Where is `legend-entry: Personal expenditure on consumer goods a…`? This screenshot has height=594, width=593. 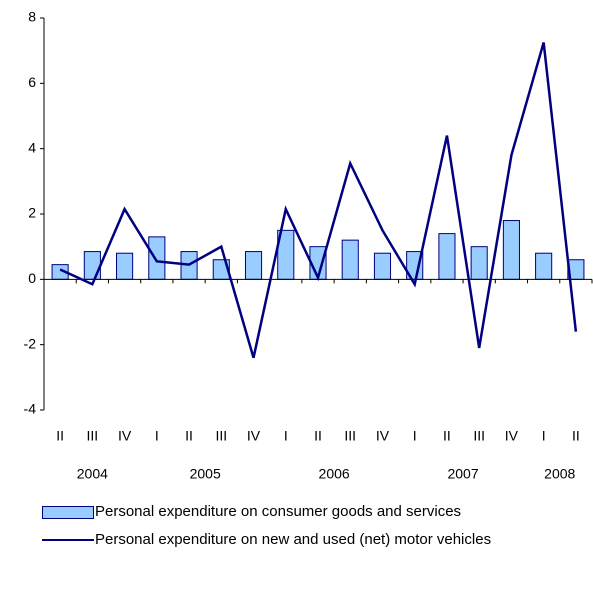 legend-entry: Personal expenditure on consumer goods a… is located at coordinates (300, 512).